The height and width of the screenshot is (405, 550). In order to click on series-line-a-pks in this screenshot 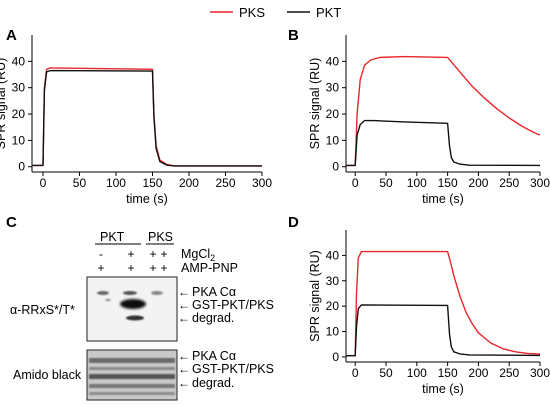, I will do `click(147, 117)`.